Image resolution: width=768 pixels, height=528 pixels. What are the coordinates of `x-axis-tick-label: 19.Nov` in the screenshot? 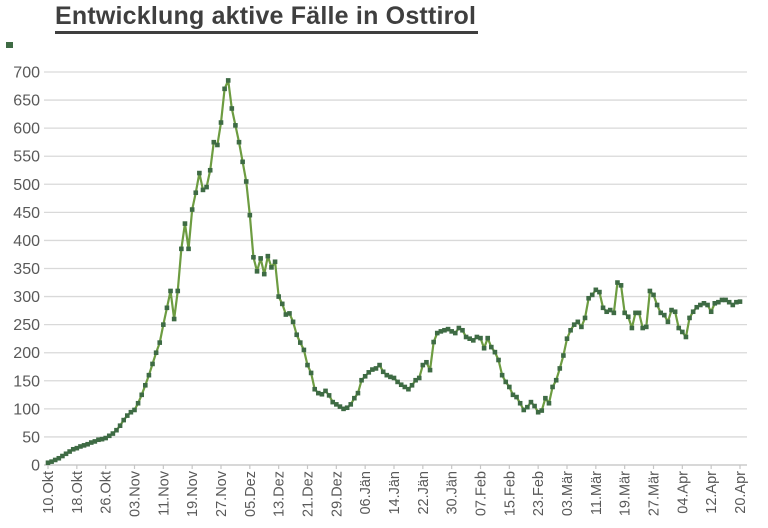 It's located at (193, 493).